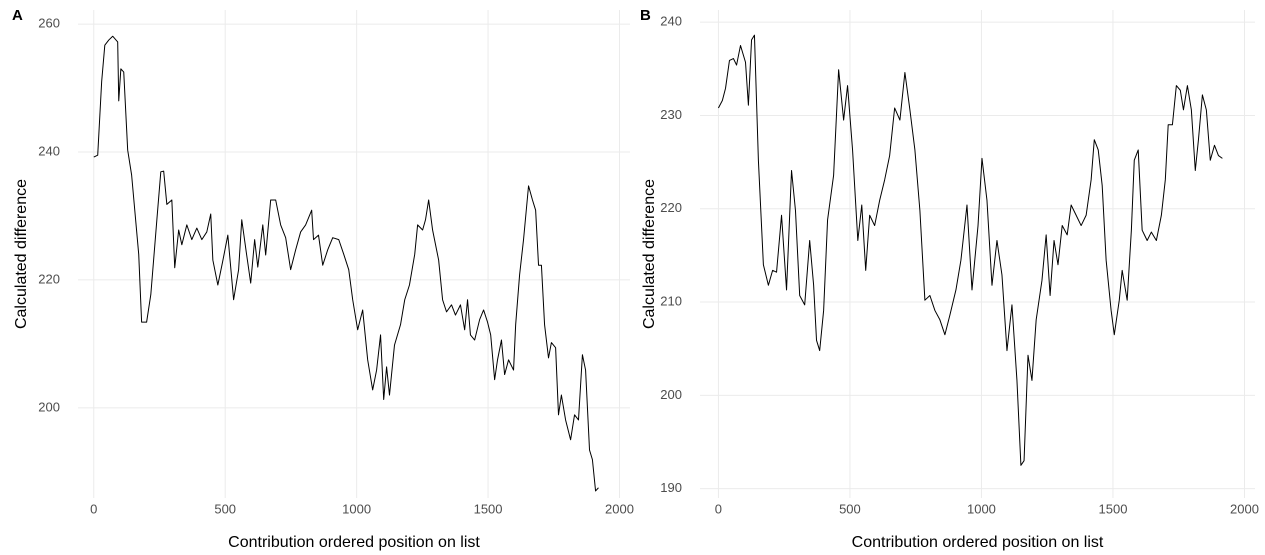 The height and width of the screenshot is (555, 1265). What do you see at coordinates (671, 300) in the screenshot?
I see `y-tick-label: 210` at bounding box center [671, 300].